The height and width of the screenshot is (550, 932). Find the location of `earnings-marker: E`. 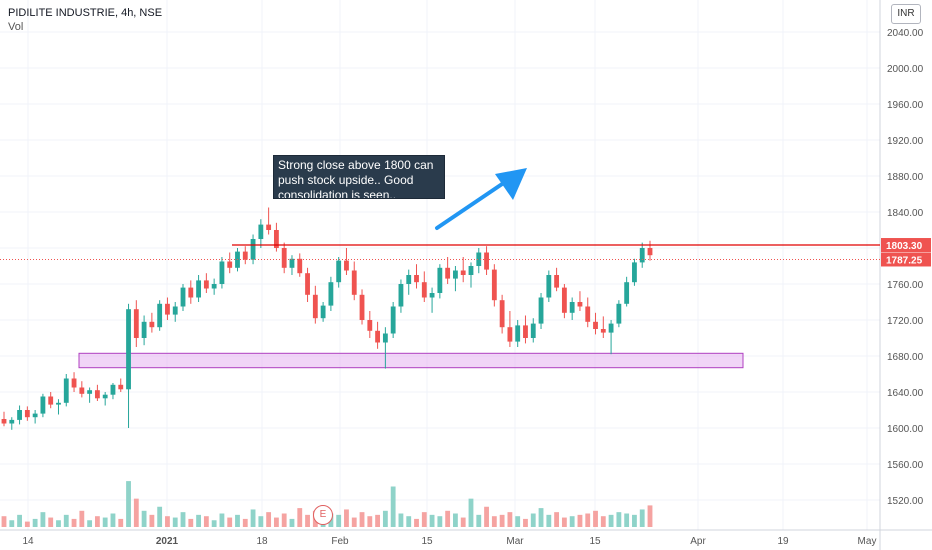

earnings-marker: E is located at coordinates (323, 515).